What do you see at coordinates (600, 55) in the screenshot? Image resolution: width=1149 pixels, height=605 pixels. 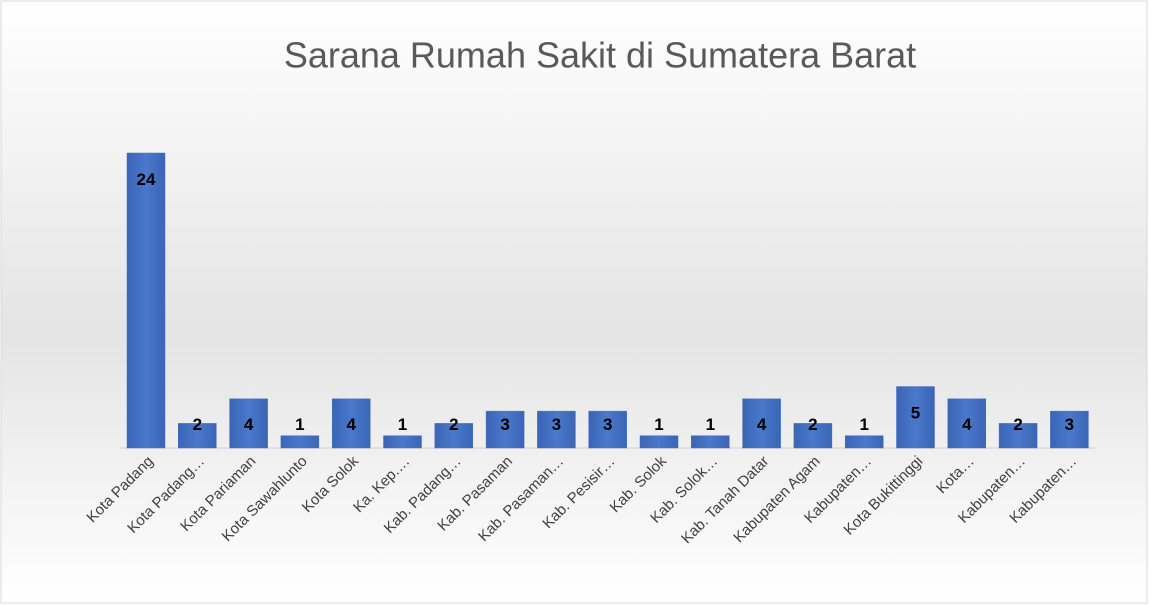 I see `chart-title: Sarana Rumah Sakit di Sumatera Barat` at bounding box center [600, 55].